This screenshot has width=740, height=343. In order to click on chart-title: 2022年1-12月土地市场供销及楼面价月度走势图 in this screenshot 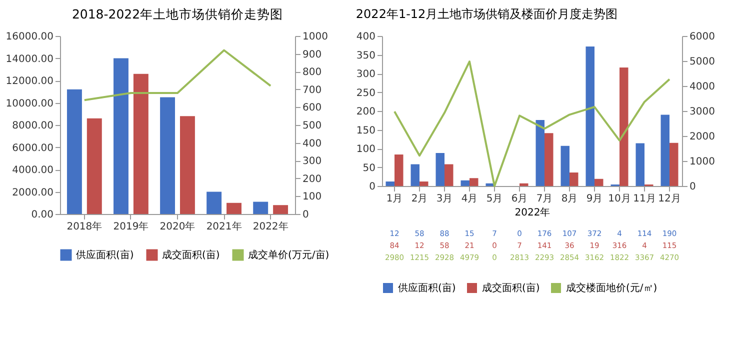, I will do `click(487, 14)`.